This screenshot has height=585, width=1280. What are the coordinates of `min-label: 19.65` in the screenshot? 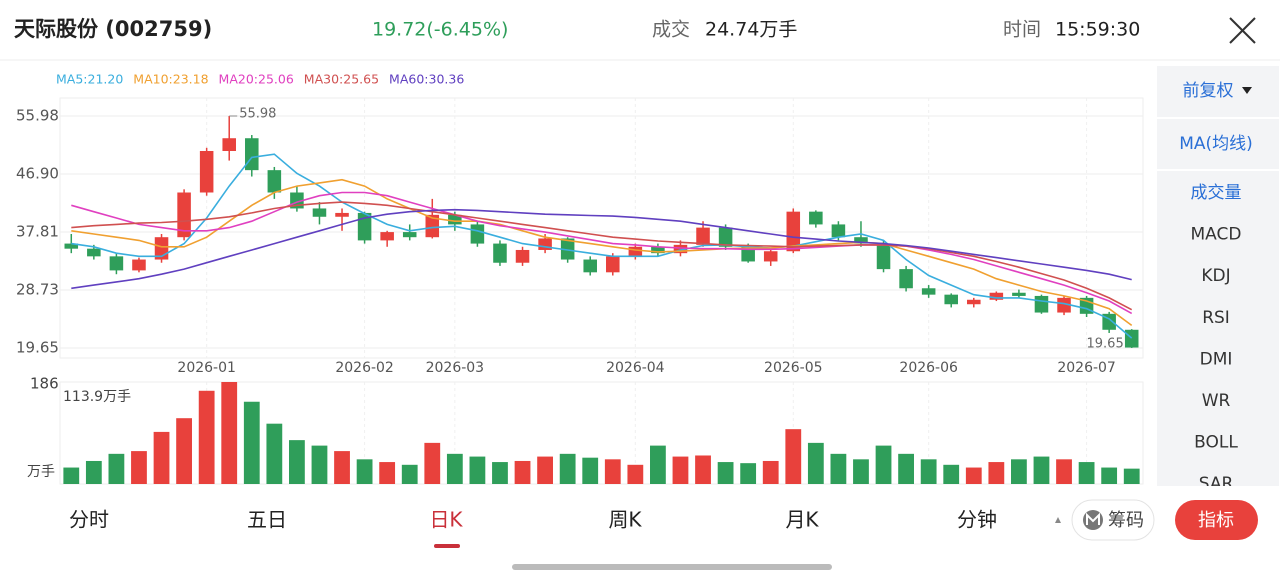 It's located at (1105, 343).